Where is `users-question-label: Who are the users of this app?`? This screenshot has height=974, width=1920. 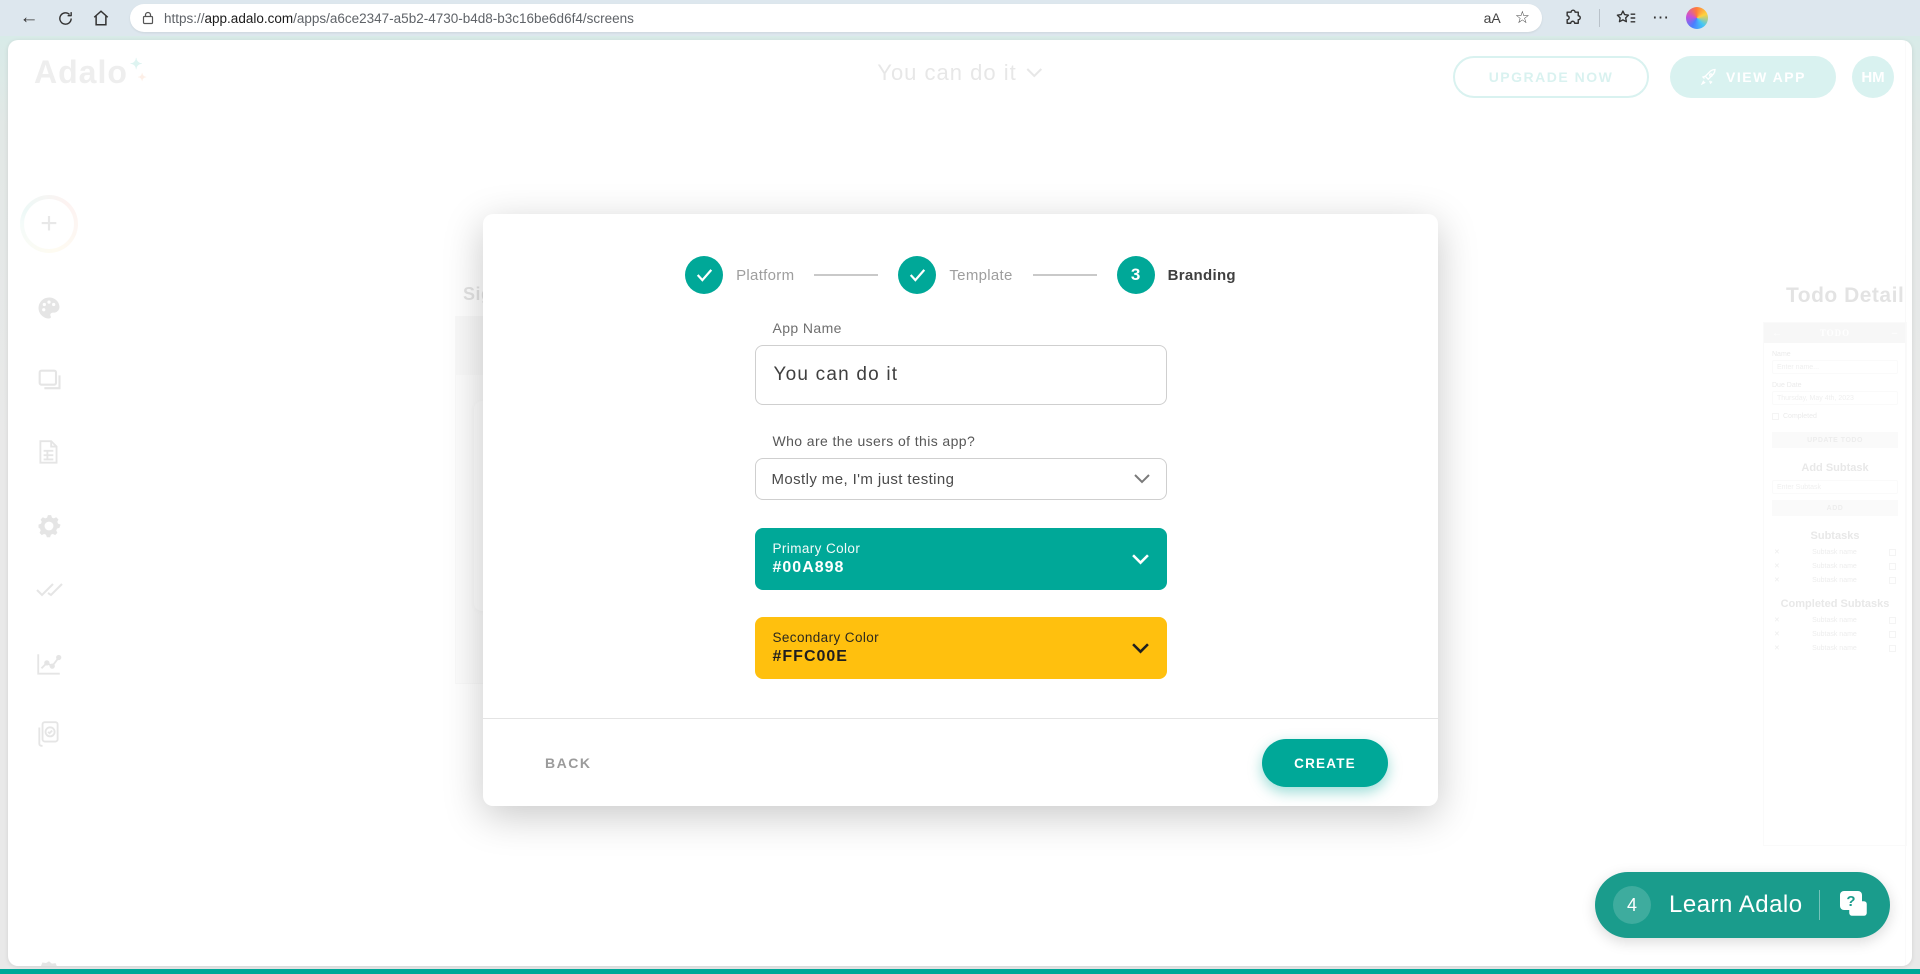
users-question-label: Who are the users of this app? is located at coordinates (874, 441).